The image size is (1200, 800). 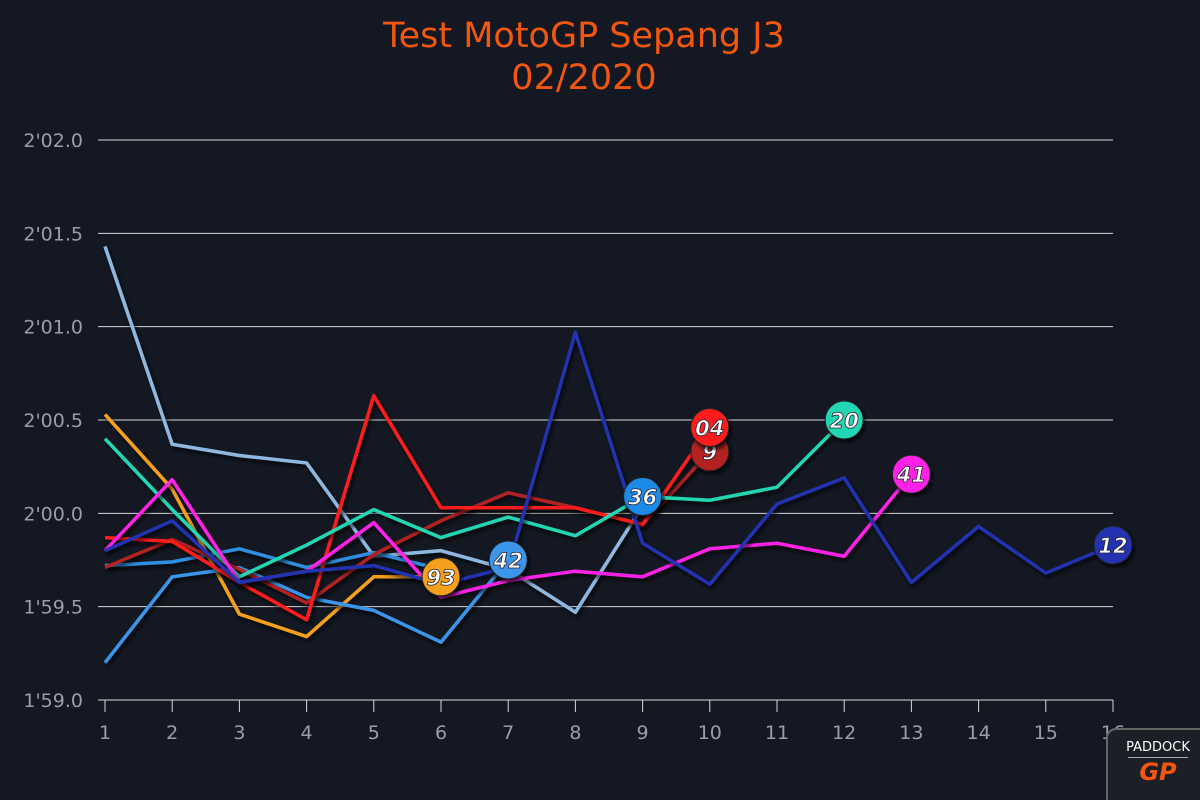 What do you see at coordinates (53, 701) in the screenshot?
I see `y-tick-label: 1'59.0` at bounding box center [53, 701].